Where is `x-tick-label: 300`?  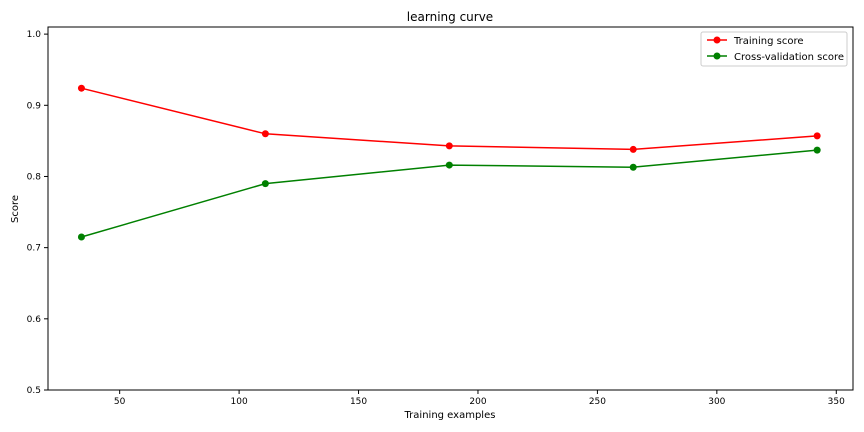 x-tick-label: 300 is located at coordinates (716, 402).